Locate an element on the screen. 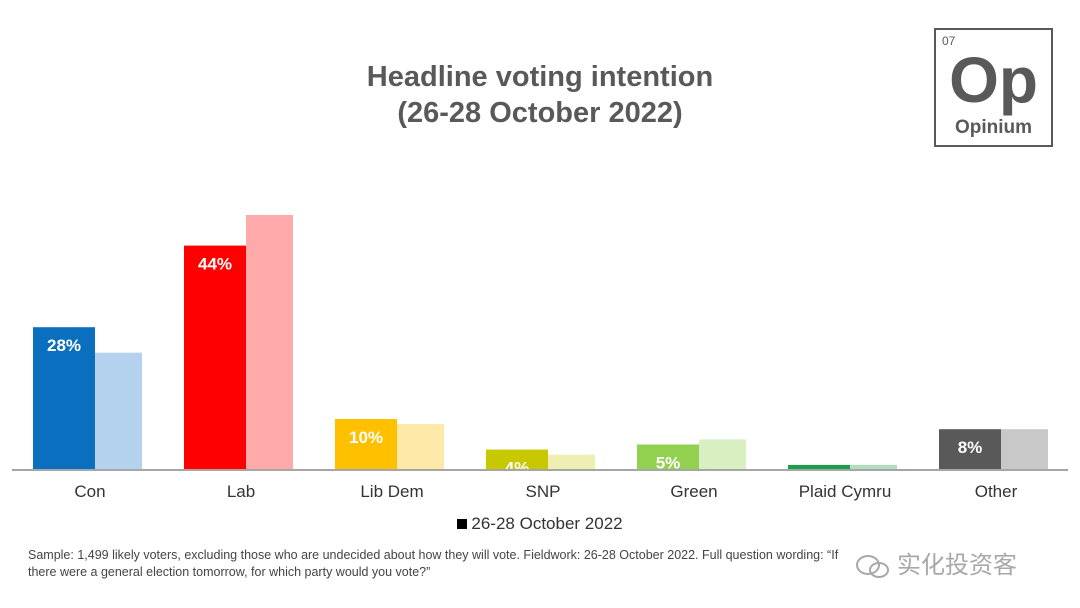  bar-current-green is located at coordinates (668, 457).